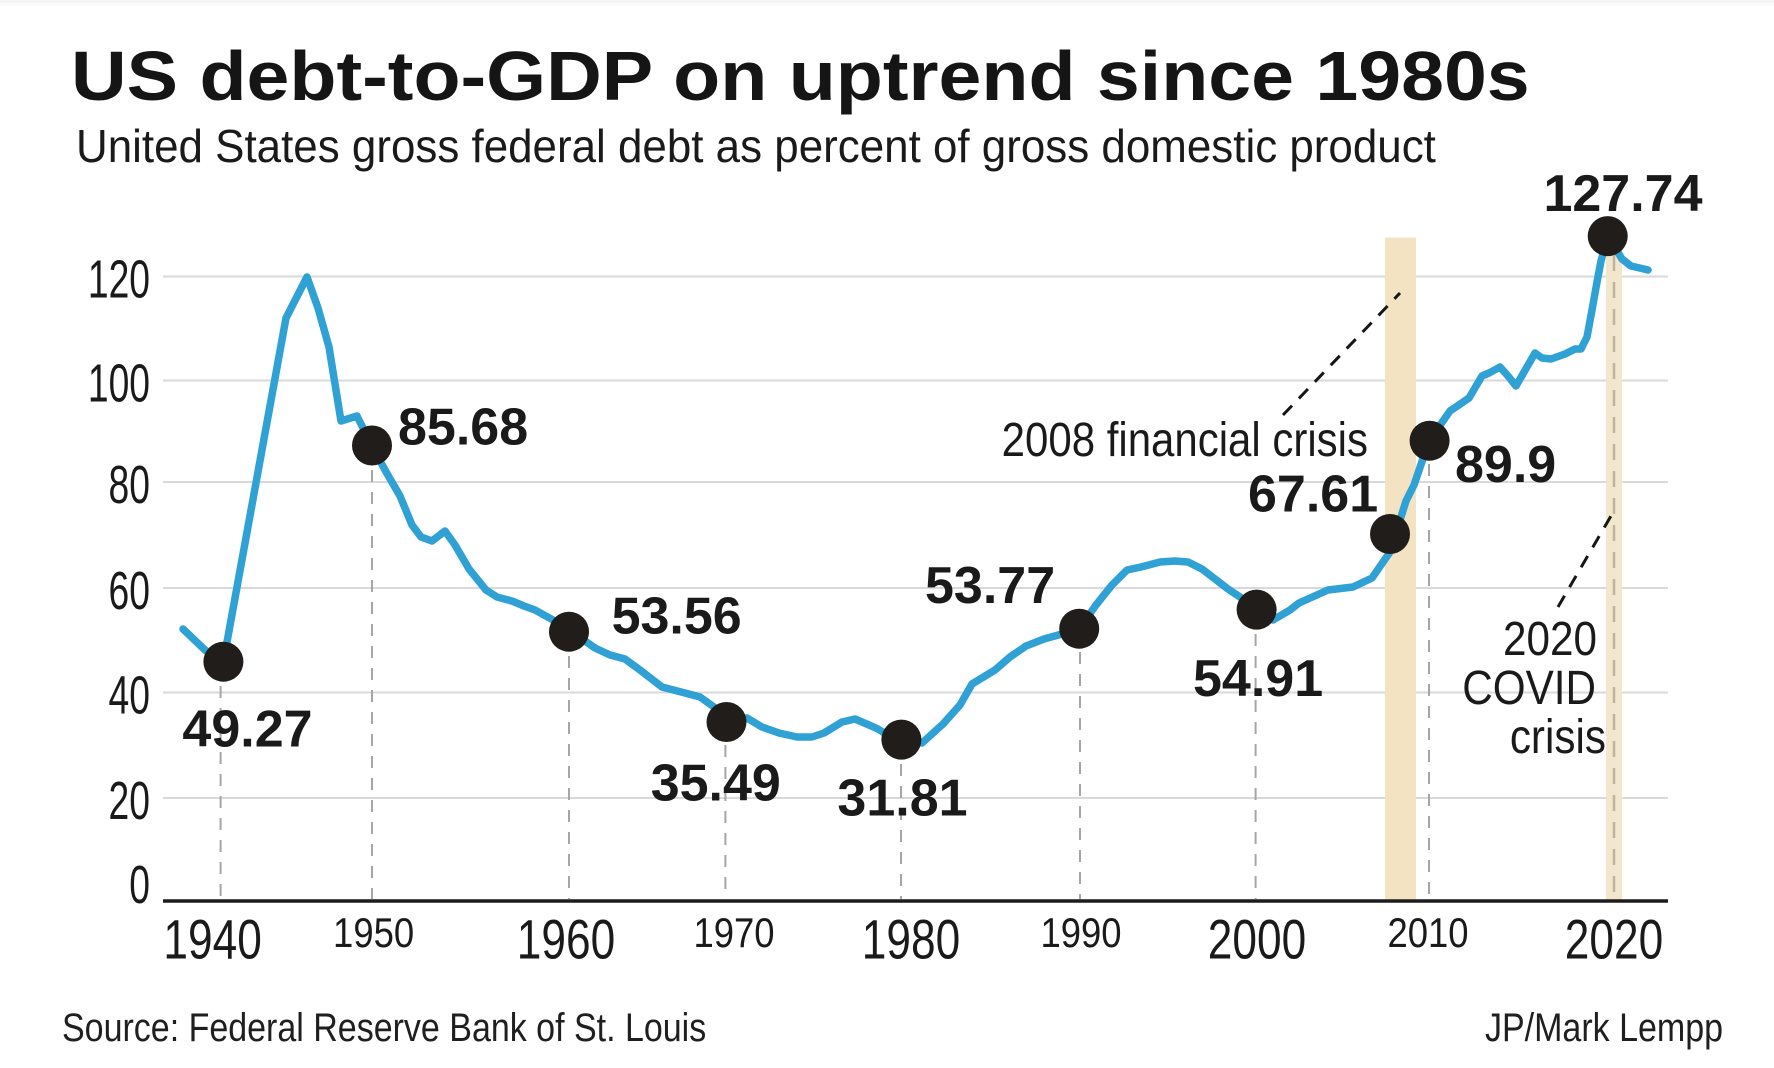 This screenshot has width=1774, height=1068. I want to click on svg-text: 1980, so click(911, 938).